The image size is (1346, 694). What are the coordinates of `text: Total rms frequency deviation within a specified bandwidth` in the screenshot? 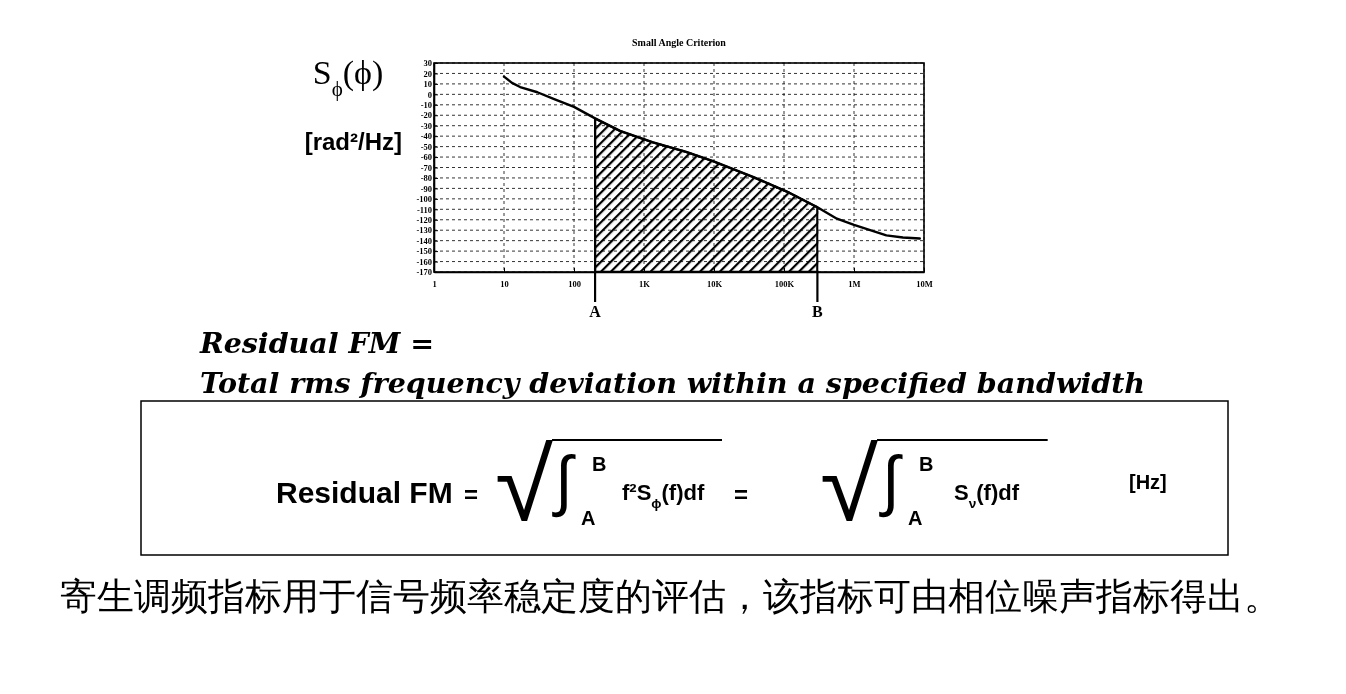 It's located at (673, 383).